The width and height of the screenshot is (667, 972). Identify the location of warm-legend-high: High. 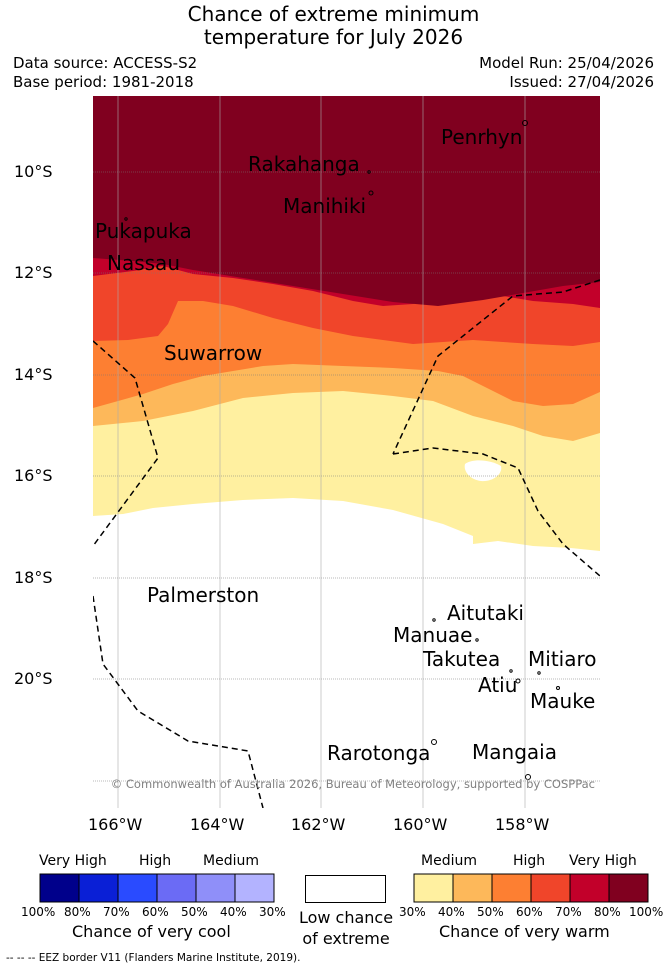
(529, 861).